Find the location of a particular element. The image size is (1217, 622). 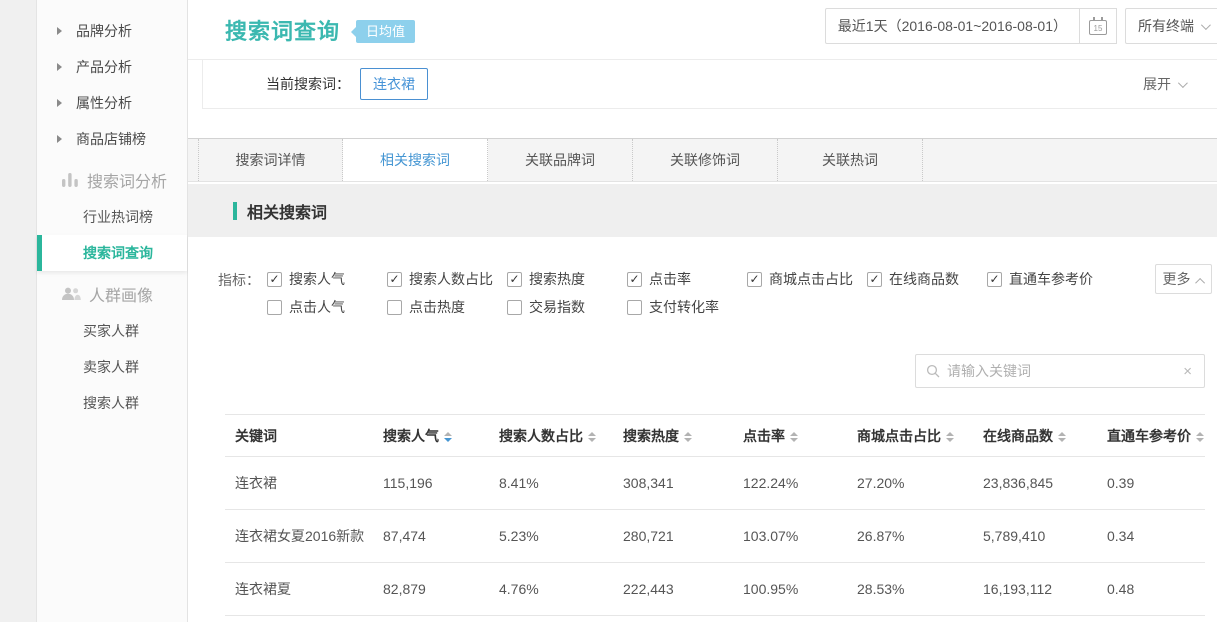

sidebar-section-label: 搜索词分析 is located at coordinates (127, 182).